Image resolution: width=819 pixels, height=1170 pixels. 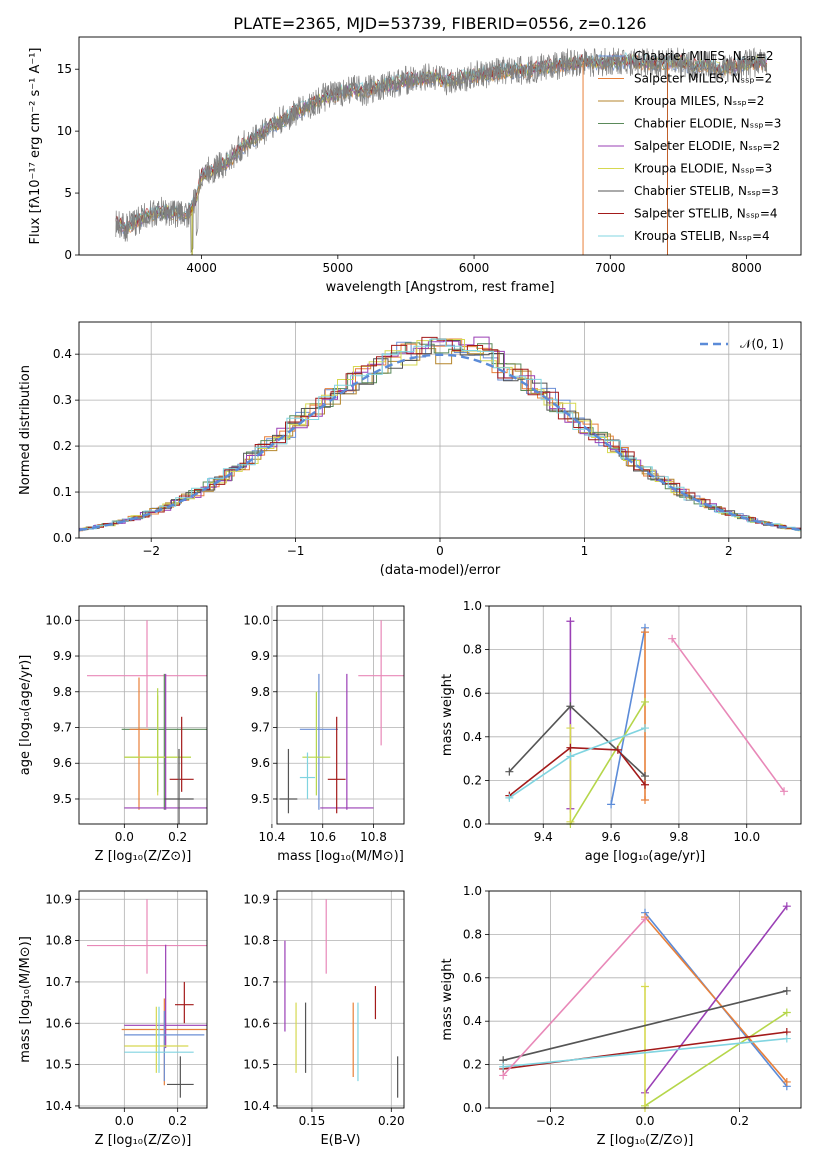 I want to click on y-tick-label: 1.0, so click(x=472, y=891).